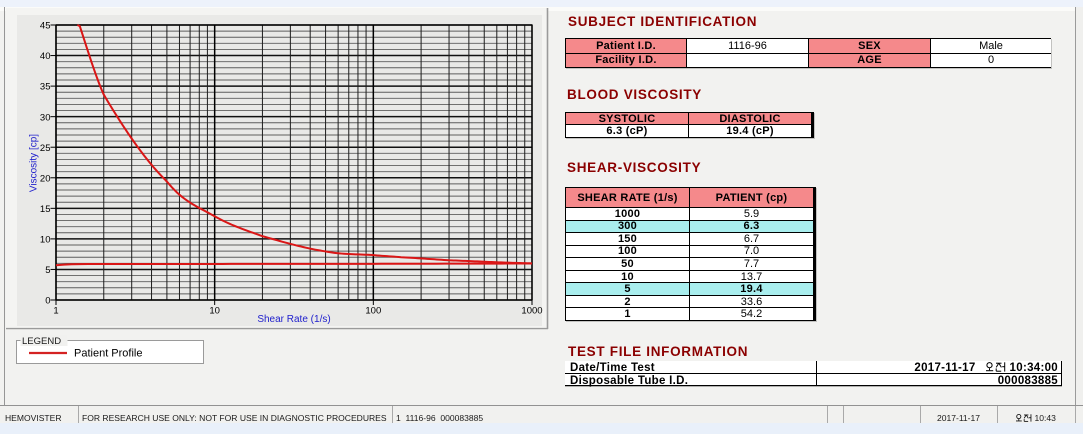 This screenshot has height=434, width=1083. I want to click on svg-text: Viscosity [cp], so click(34, 163).